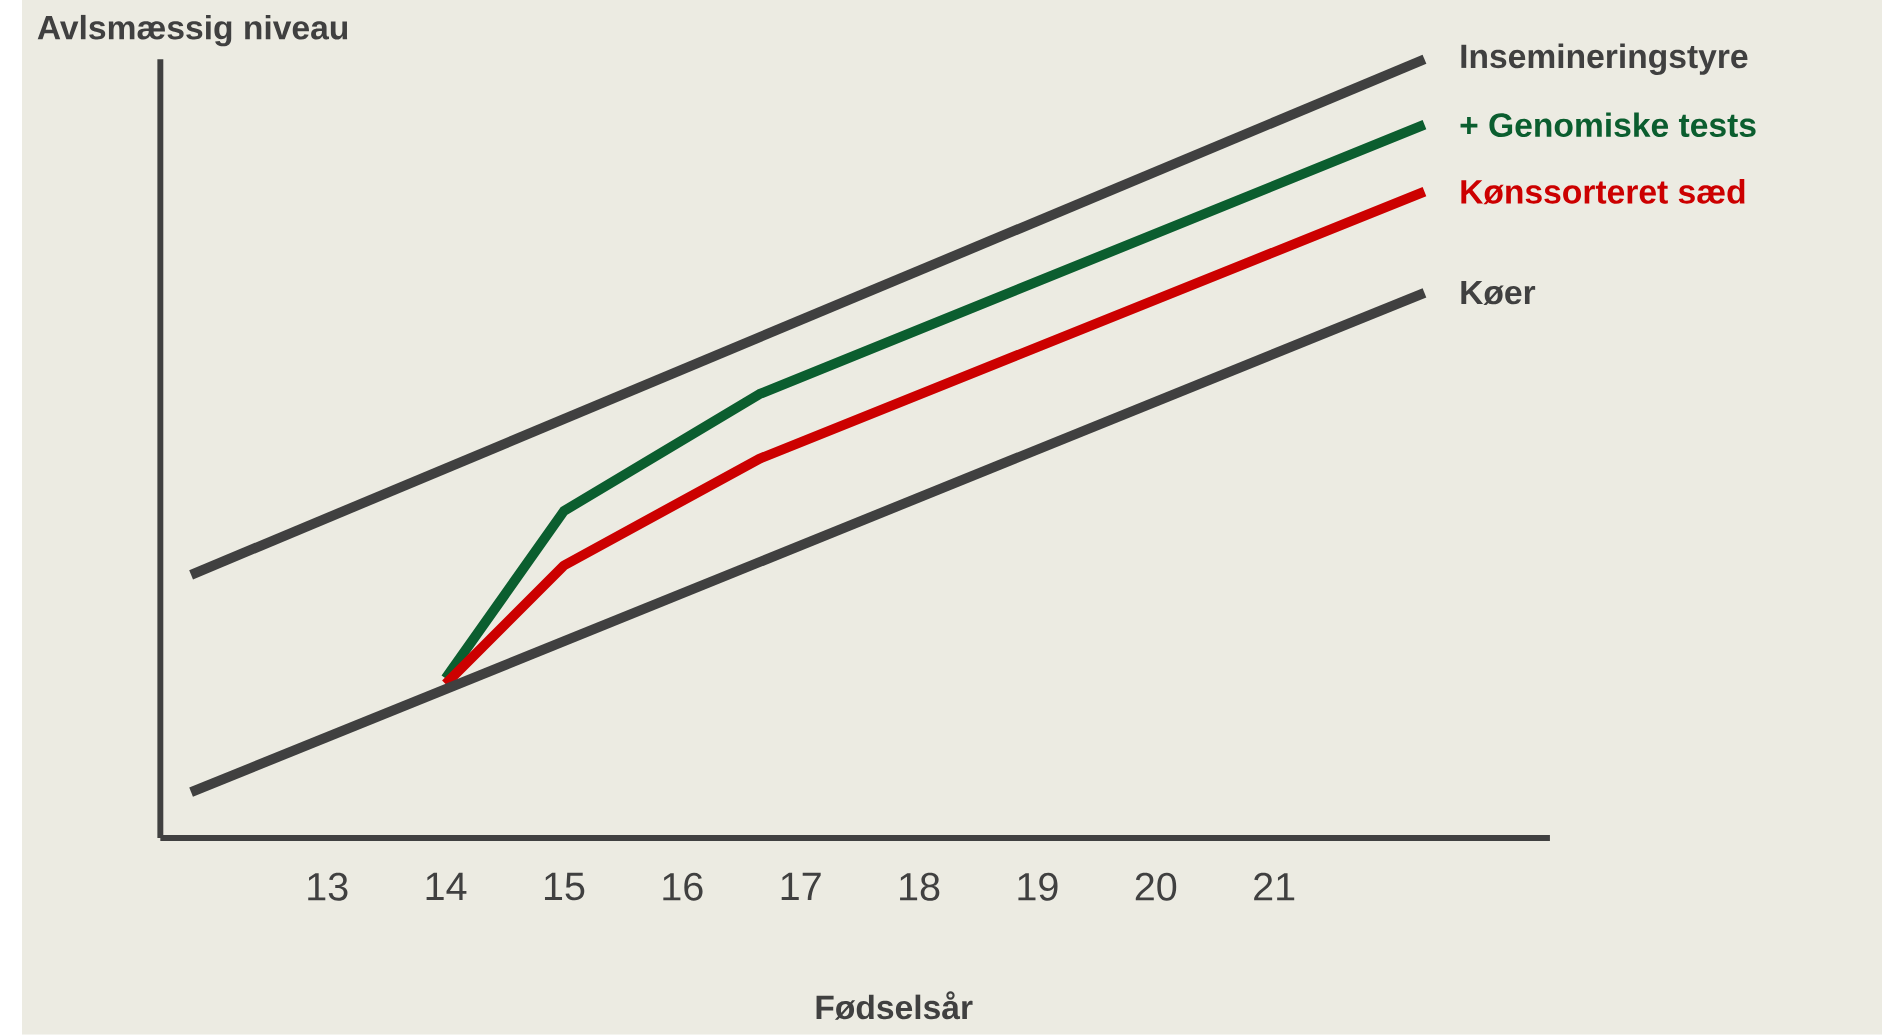  Describe the element at coordinates (446, 886) in the screenshot. I see `x-tick-label: 14` at that location.